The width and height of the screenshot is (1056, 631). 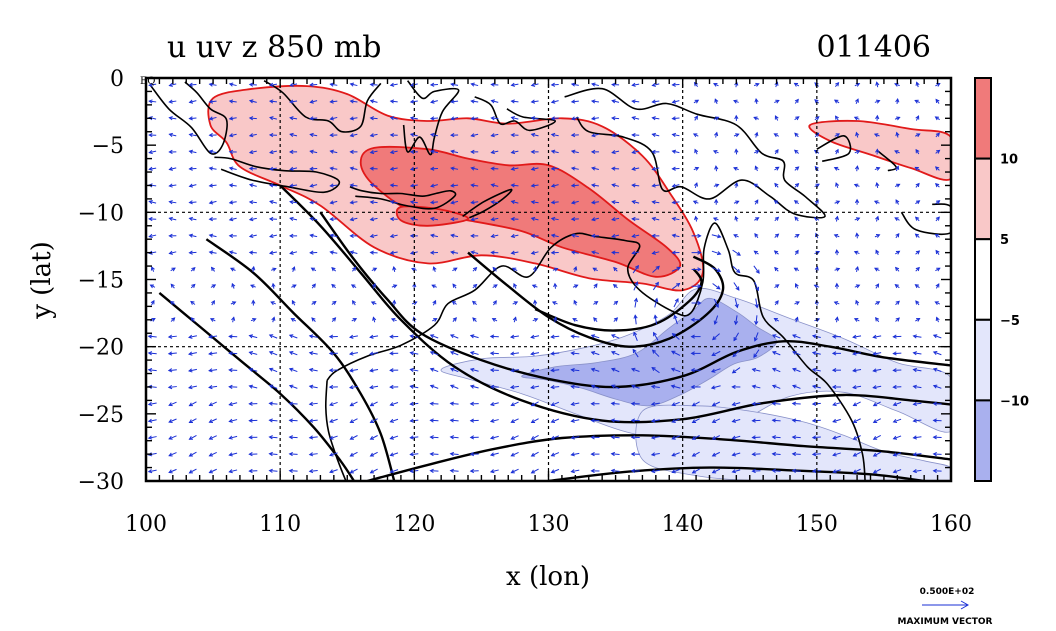 I want to click on height-contour, so click(x=618, y=300).